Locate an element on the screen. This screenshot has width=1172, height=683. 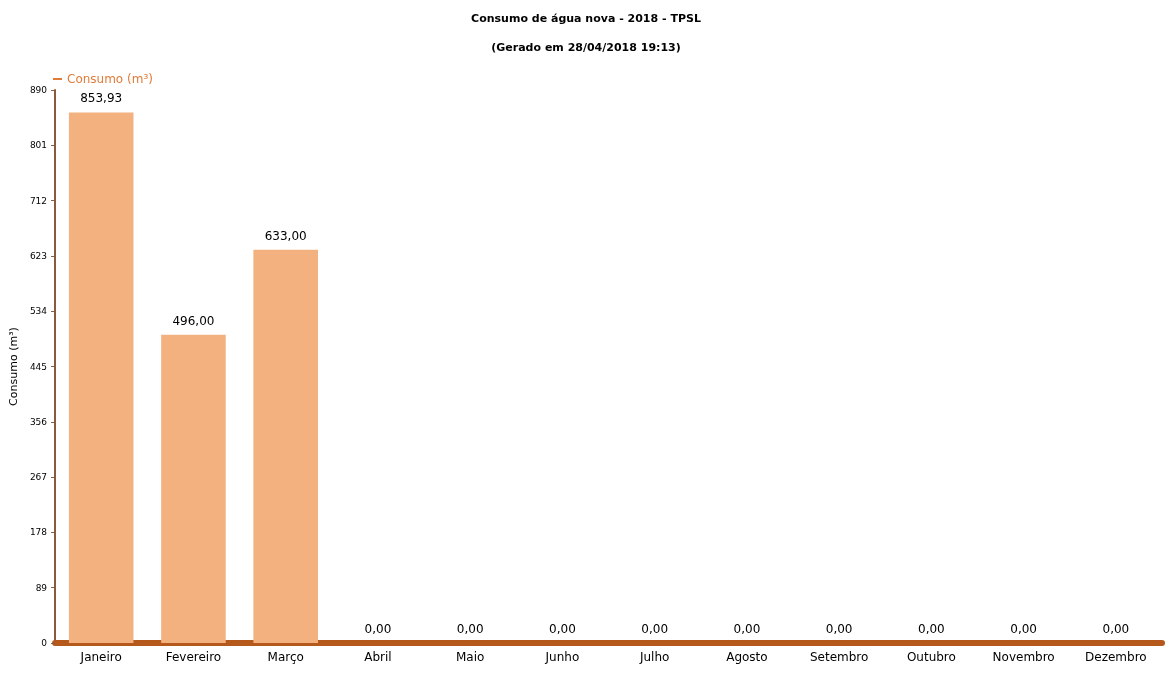
y-tick-label: 445 is located at coordinates (38, 366).